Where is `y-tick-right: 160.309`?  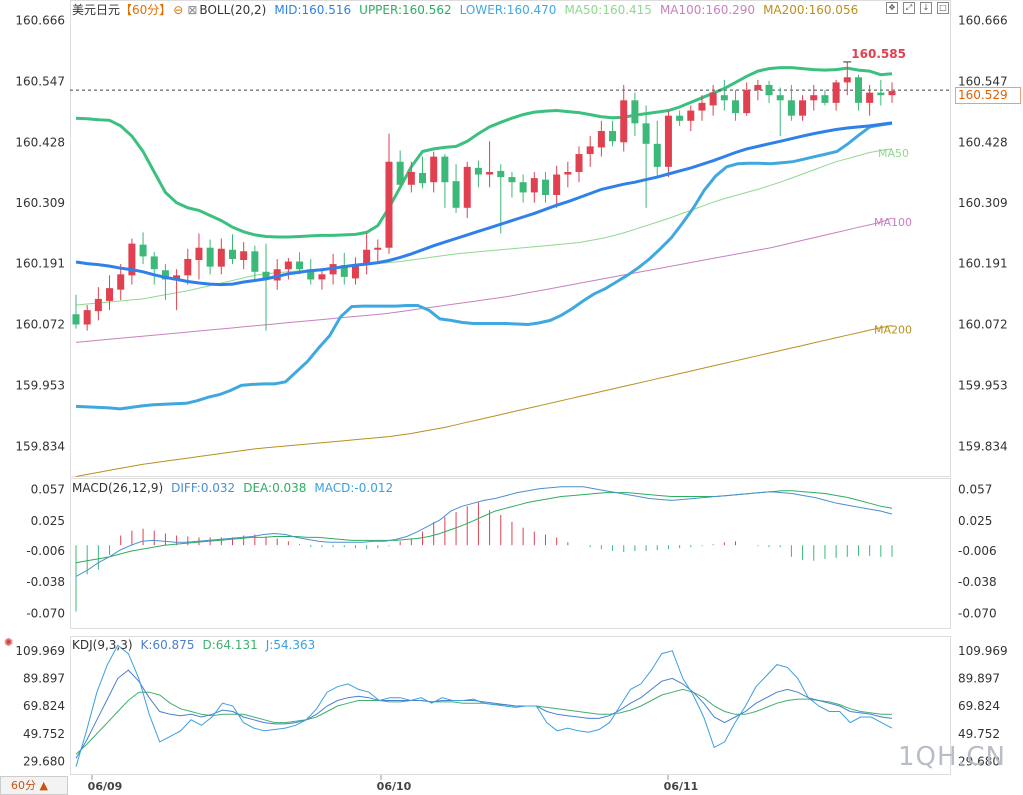 y-tick-right: 160.309 is located at coordinates (983, 203).